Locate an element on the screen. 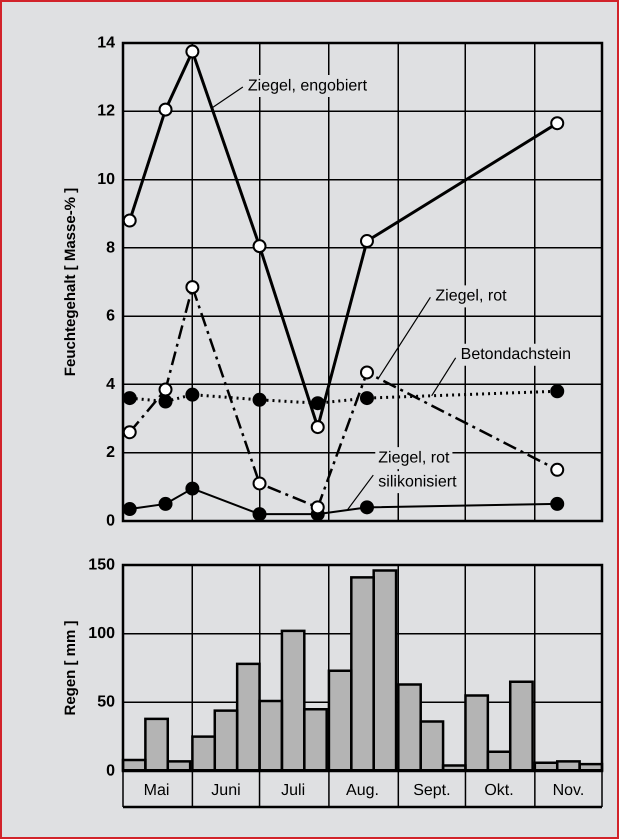 The image size is (619, 839). y-tick-label: 8 is located at coordinates (111, 247).